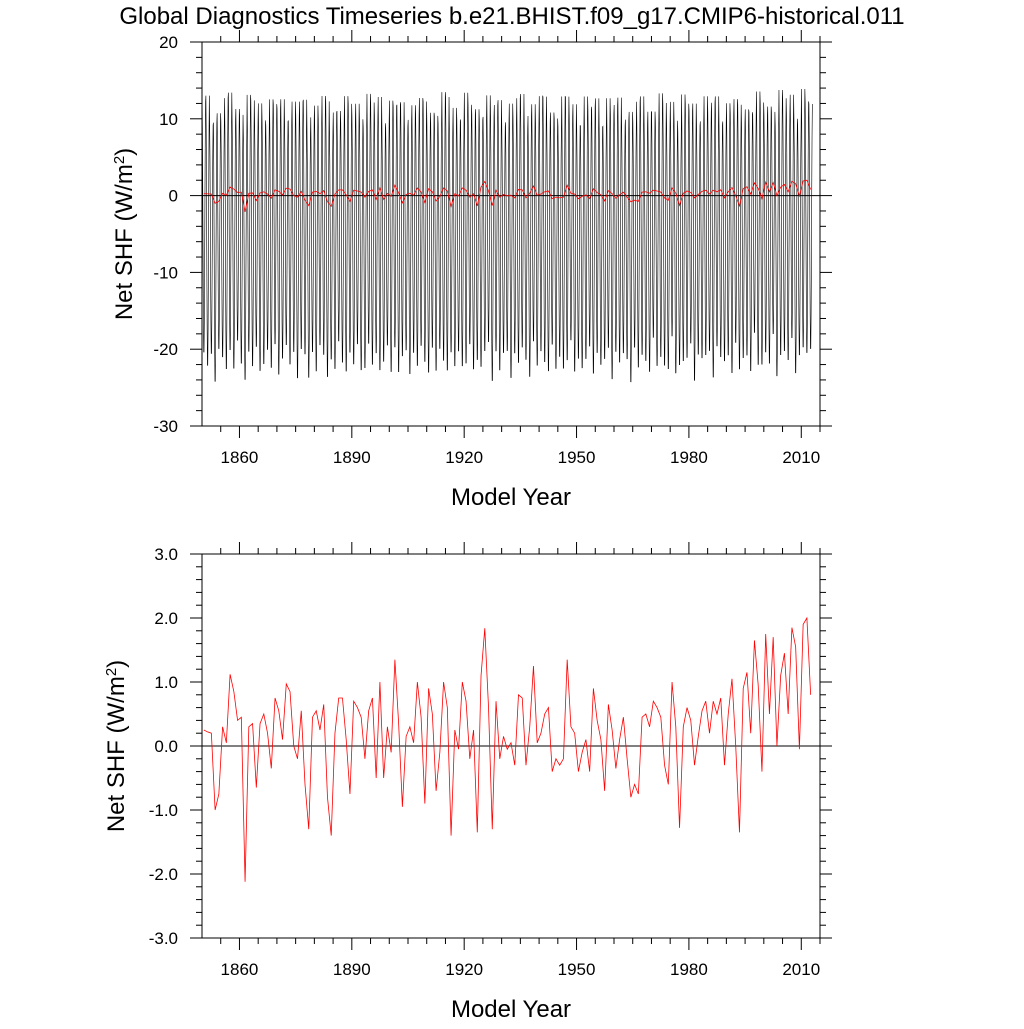 Image resolution: width=1024 pixels, height=1029 pixels. What do you see at coordinates (165, 272) in the screenshot?
I see `y-tick-label: -10` at bounding box center [165, 272].